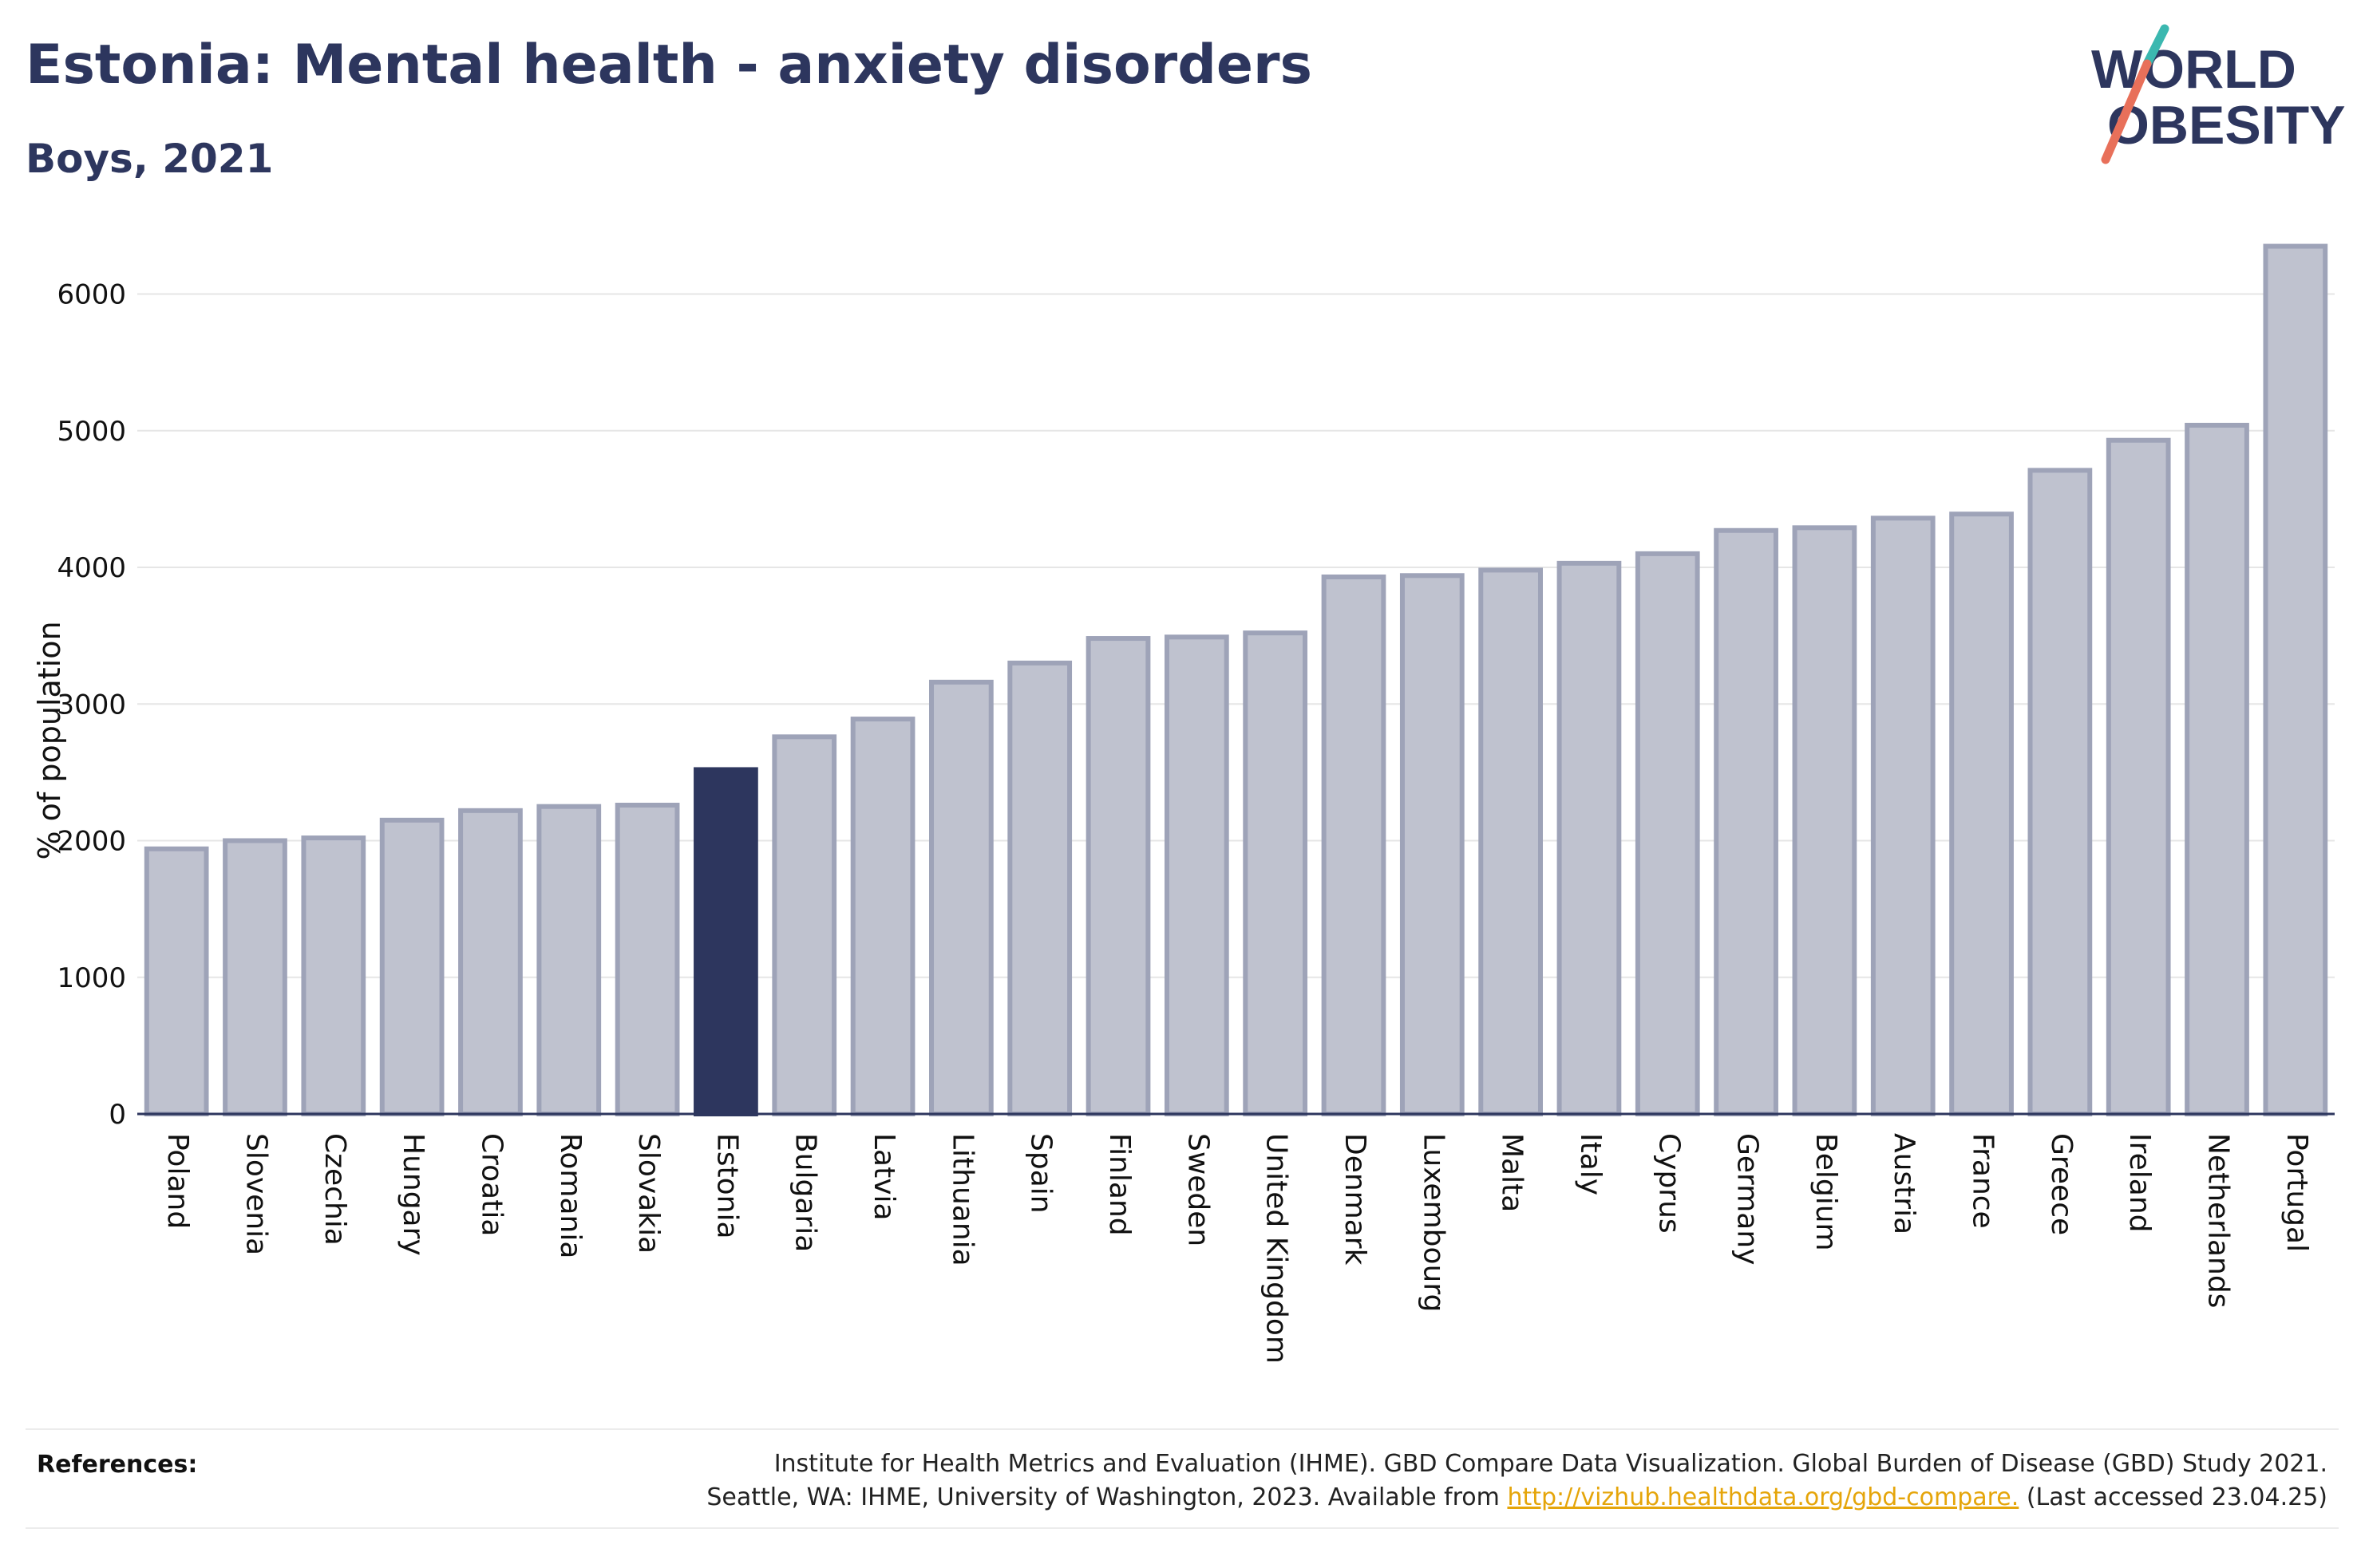 This screenshot has width=2361, height=1568. I want to click on x-tick-label: Latvia, so click(884, 1177).